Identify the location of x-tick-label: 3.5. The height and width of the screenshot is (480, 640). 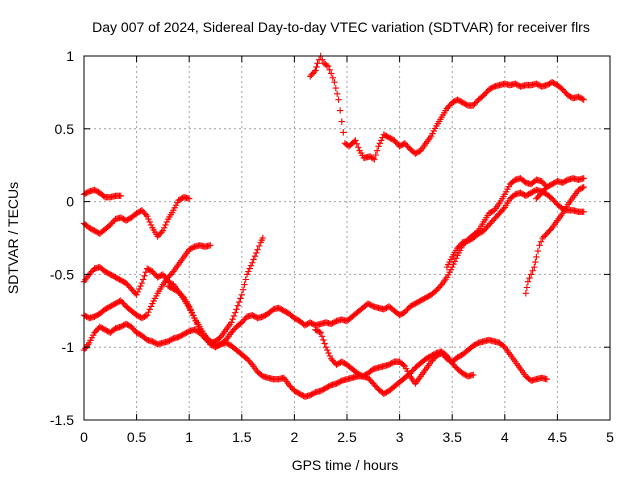
(452, 437).